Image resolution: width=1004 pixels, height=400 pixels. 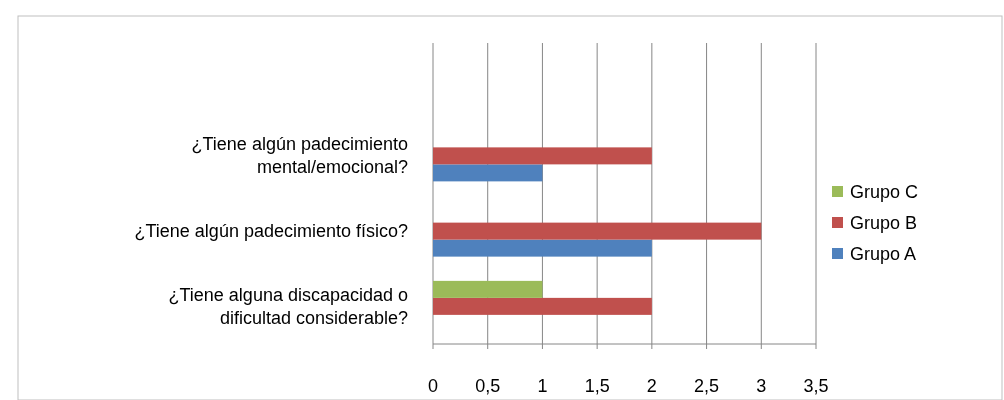 I want to click on x-tick-label: 1, so click(x=542, y=386).